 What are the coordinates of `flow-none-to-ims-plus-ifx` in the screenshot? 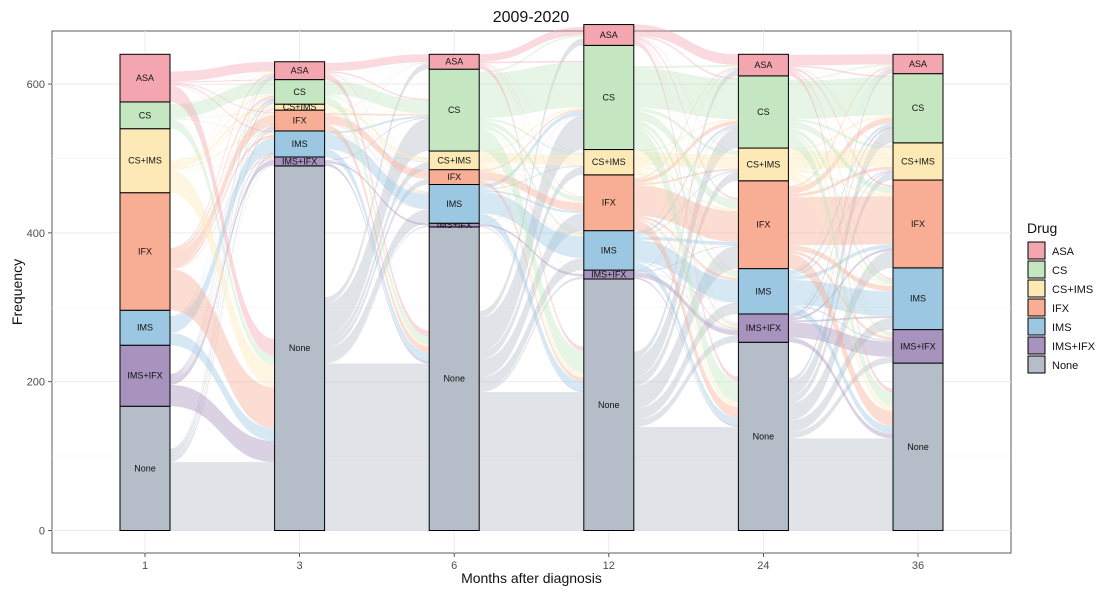 It's located at (222, 313).